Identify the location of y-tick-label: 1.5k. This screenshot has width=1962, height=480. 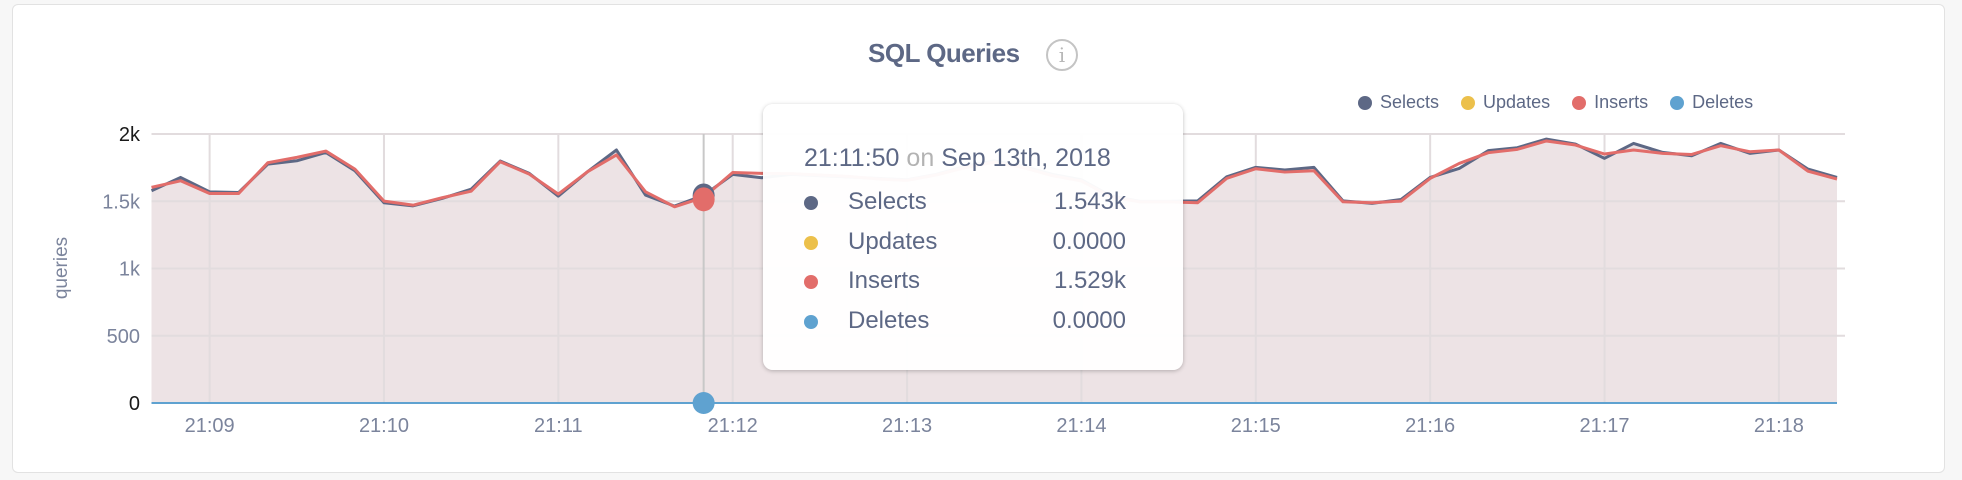
(121, 202).